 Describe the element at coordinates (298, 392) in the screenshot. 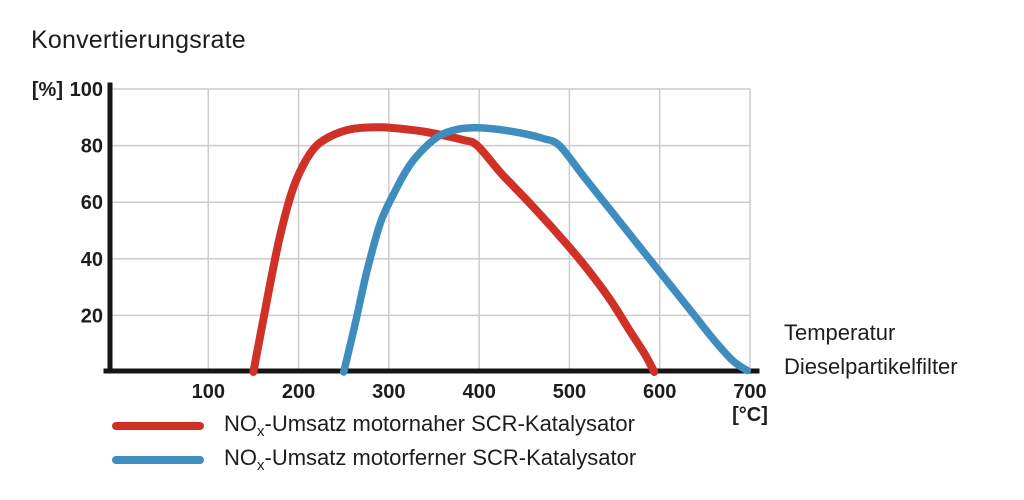

I see `x-tick-label: 200` at that location.